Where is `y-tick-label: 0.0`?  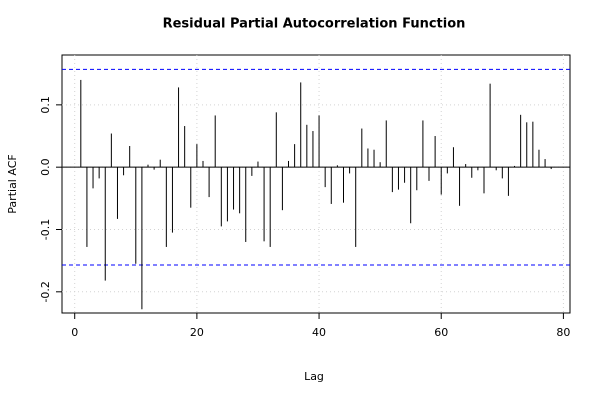 y-tick-label: 0.0 is located at coordinates (45, 167).